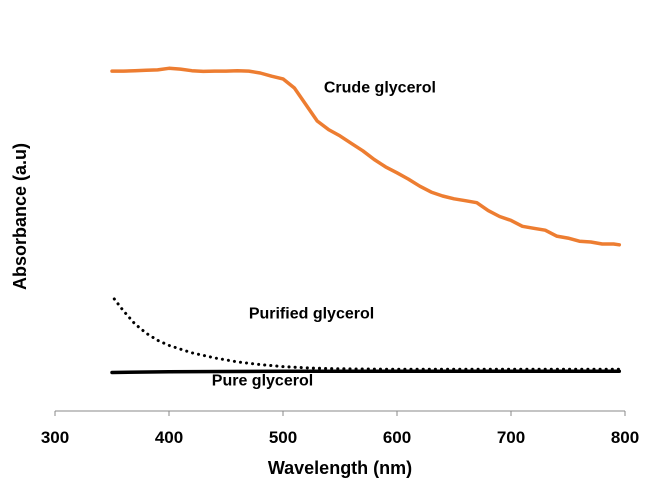  I want to click on x-tick-label: 500, so click(283, 437).